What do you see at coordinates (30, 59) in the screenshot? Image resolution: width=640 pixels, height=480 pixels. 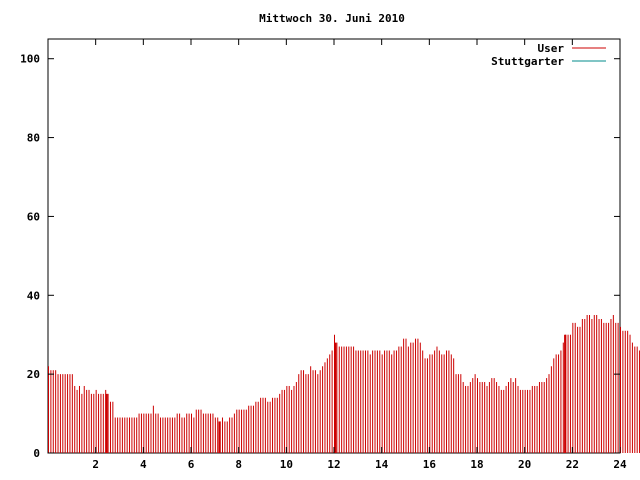 I see `y-tick-label: 100` at bounding box center [30, 59].